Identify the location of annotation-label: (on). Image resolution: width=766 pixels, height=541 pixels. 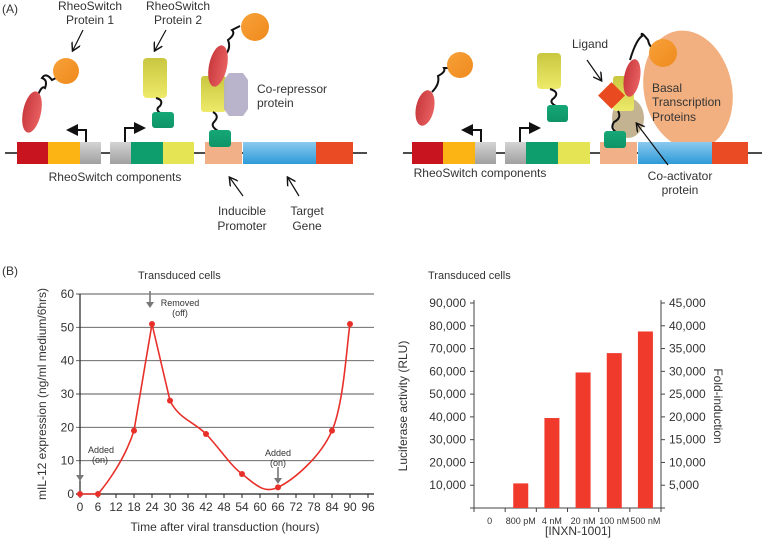
(100, 460).